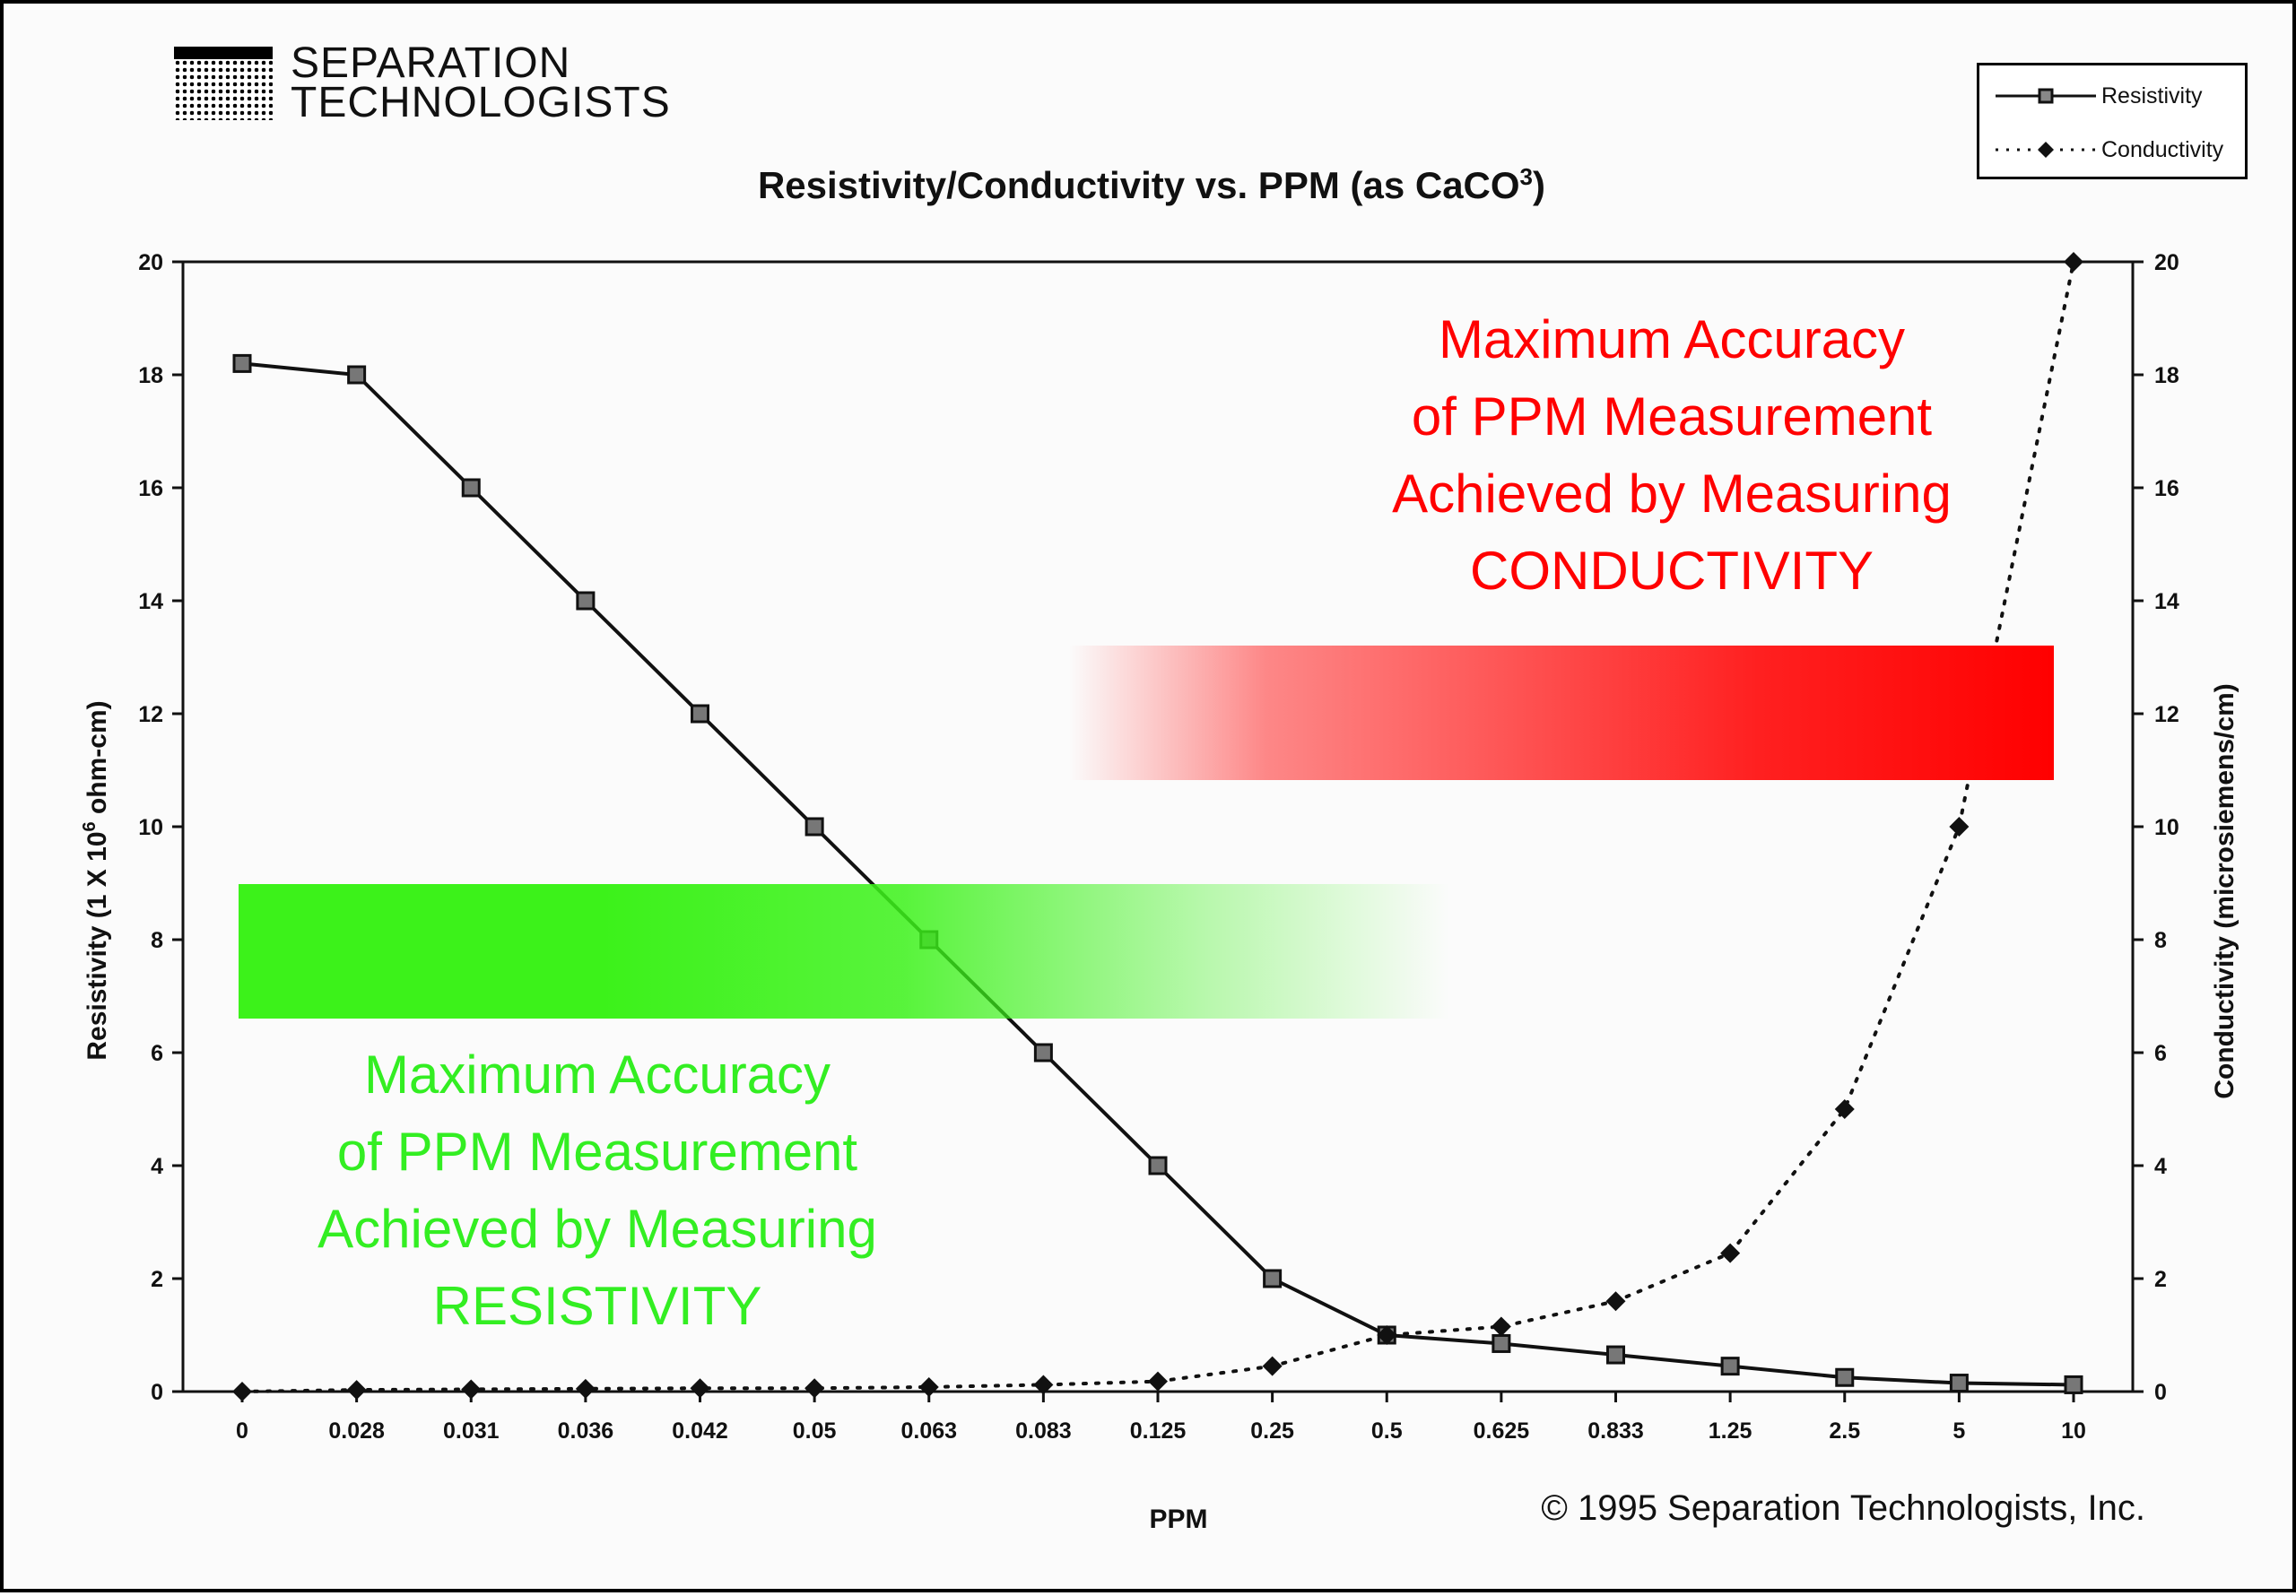 Image resolution: width=2296 pixels, height=1596 pixels. What do you see at coordinates (150, 828) in the screenshot?
I see `y-tick-label: 10` at bounding box center [150, 828].